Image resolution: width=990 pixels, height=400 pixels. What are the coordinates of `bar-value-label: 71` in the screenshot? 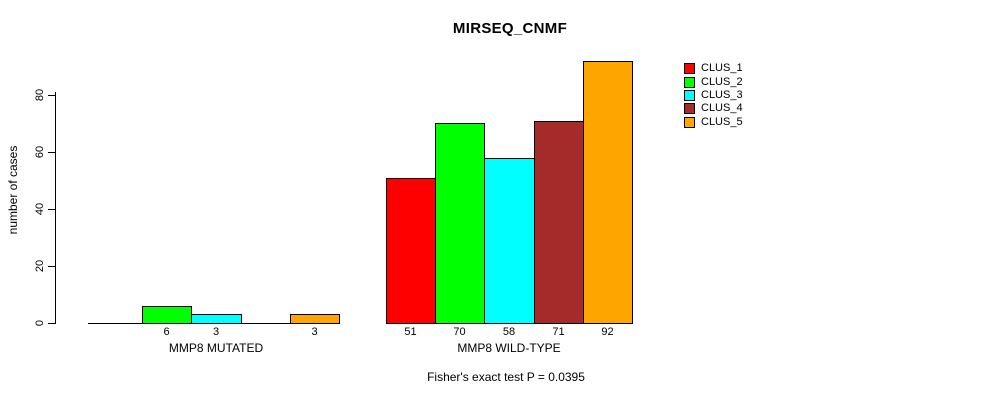 It's located at (558, 332).